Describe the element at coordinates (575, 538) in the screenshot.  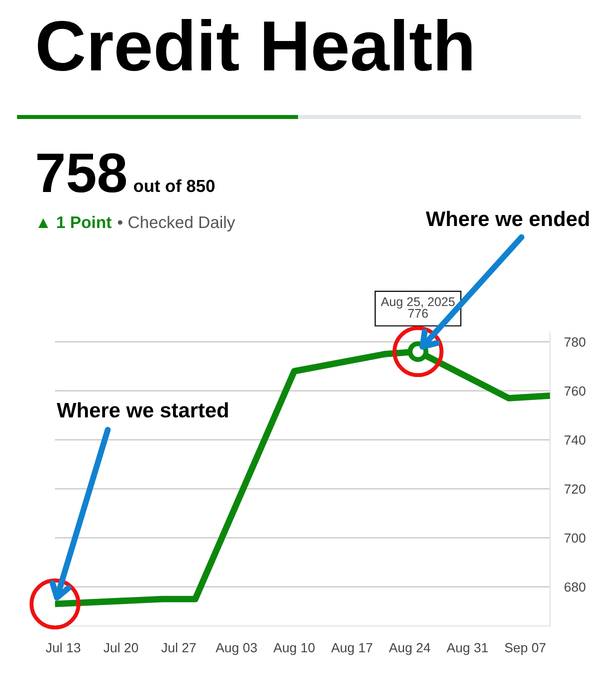
I see `y-tick-label: 700` at that location.